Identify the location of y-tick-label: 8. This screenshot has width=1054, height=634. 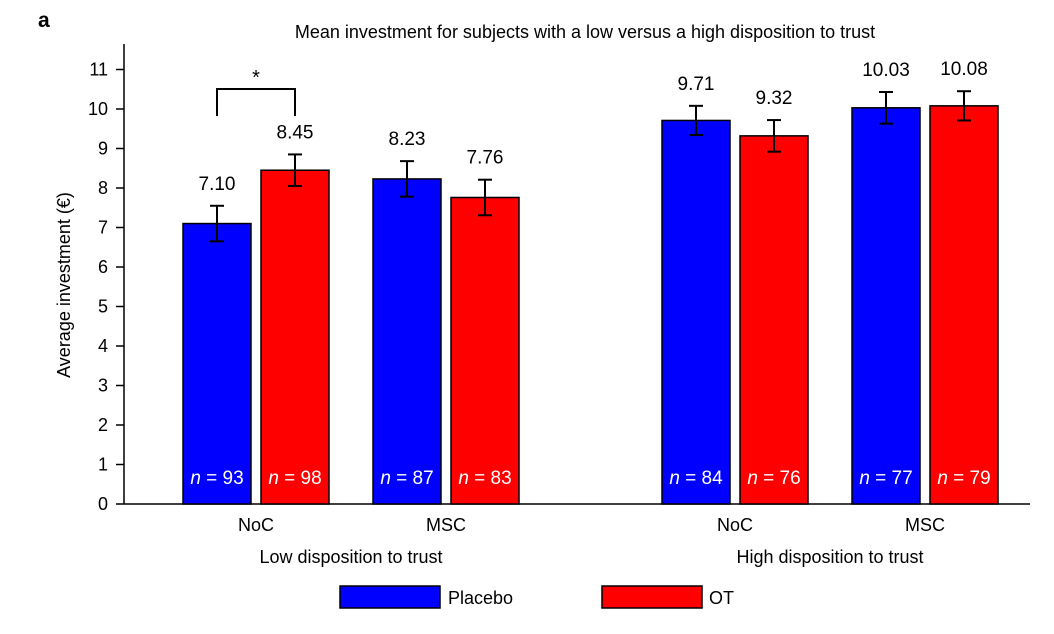
(103, 188).